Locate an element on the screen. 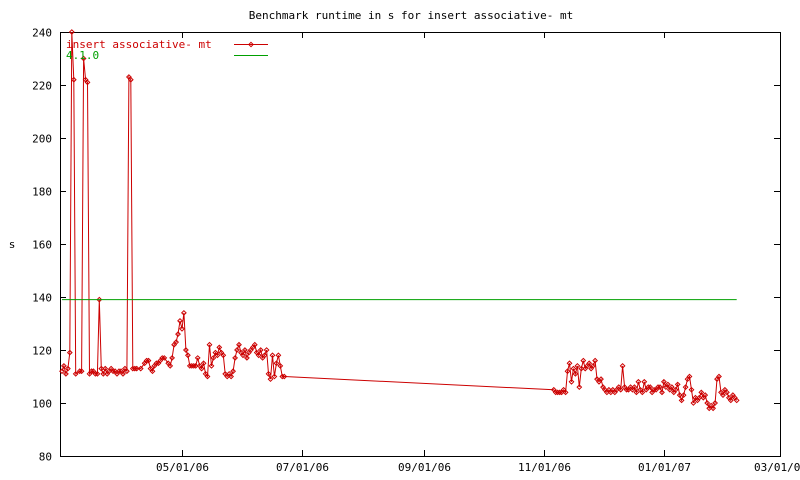 The image size is (800, 480). y-tick-label: 80 is located at coordinates (45, 457).